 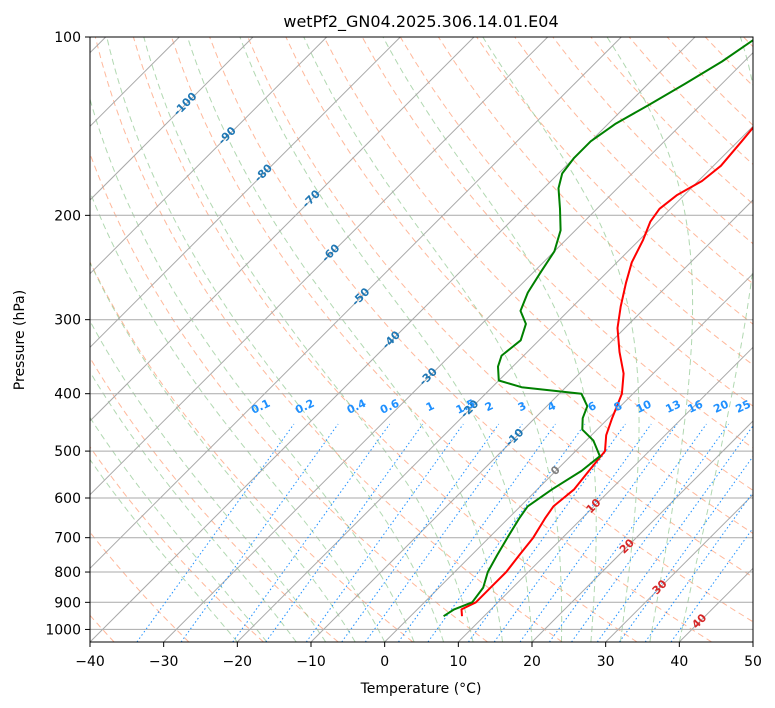 I want to click on y-tick-label: 500, so click(x=67, y=452).